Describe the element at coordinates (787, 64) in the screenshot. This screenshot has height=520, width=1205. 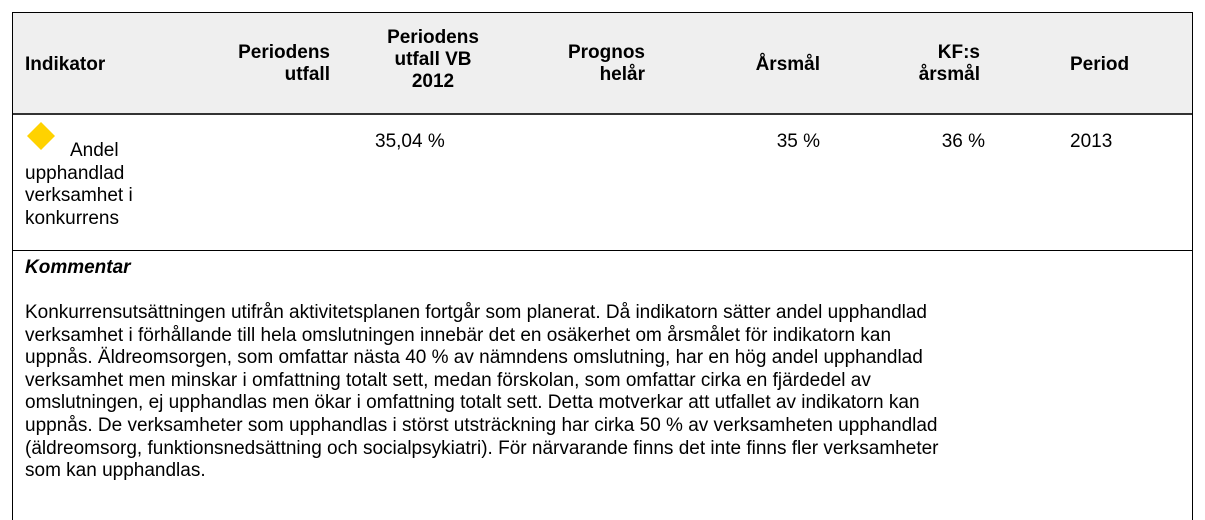
I see `column-header: Årsmål` at that location.